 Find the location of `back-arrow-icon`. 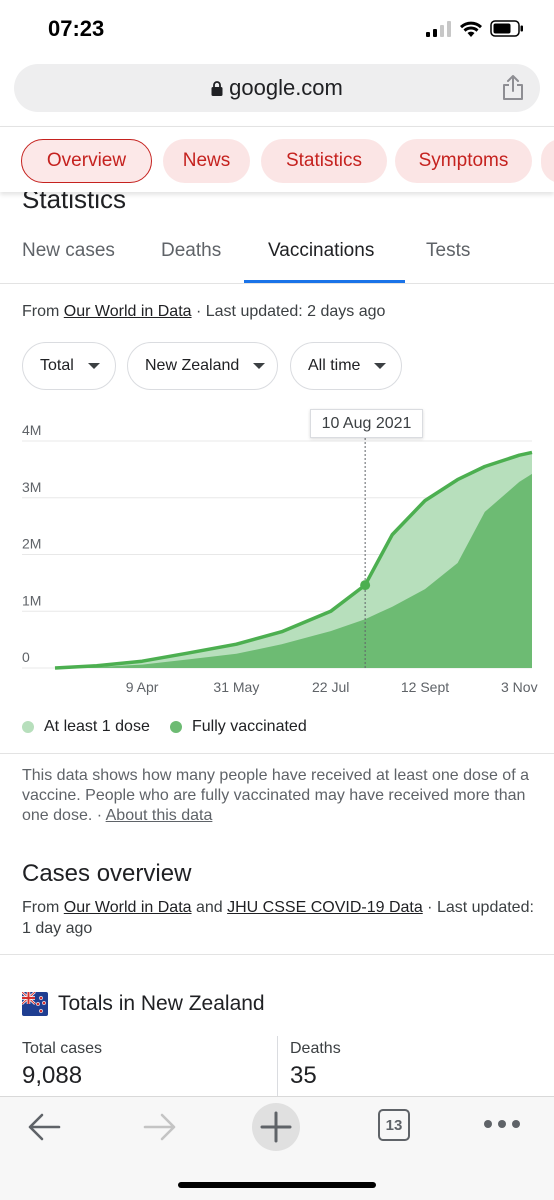

back-arrow-icon is located at coordinates (44, 1127).